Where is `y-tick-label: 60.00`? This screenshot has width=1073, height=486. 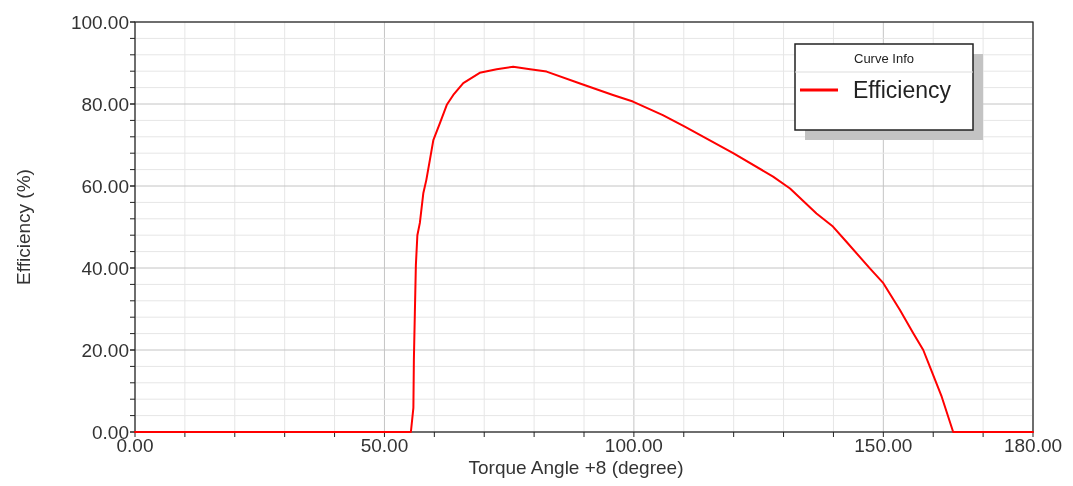 y-tick-label: 60.00 is located at coordinates (105, 186).